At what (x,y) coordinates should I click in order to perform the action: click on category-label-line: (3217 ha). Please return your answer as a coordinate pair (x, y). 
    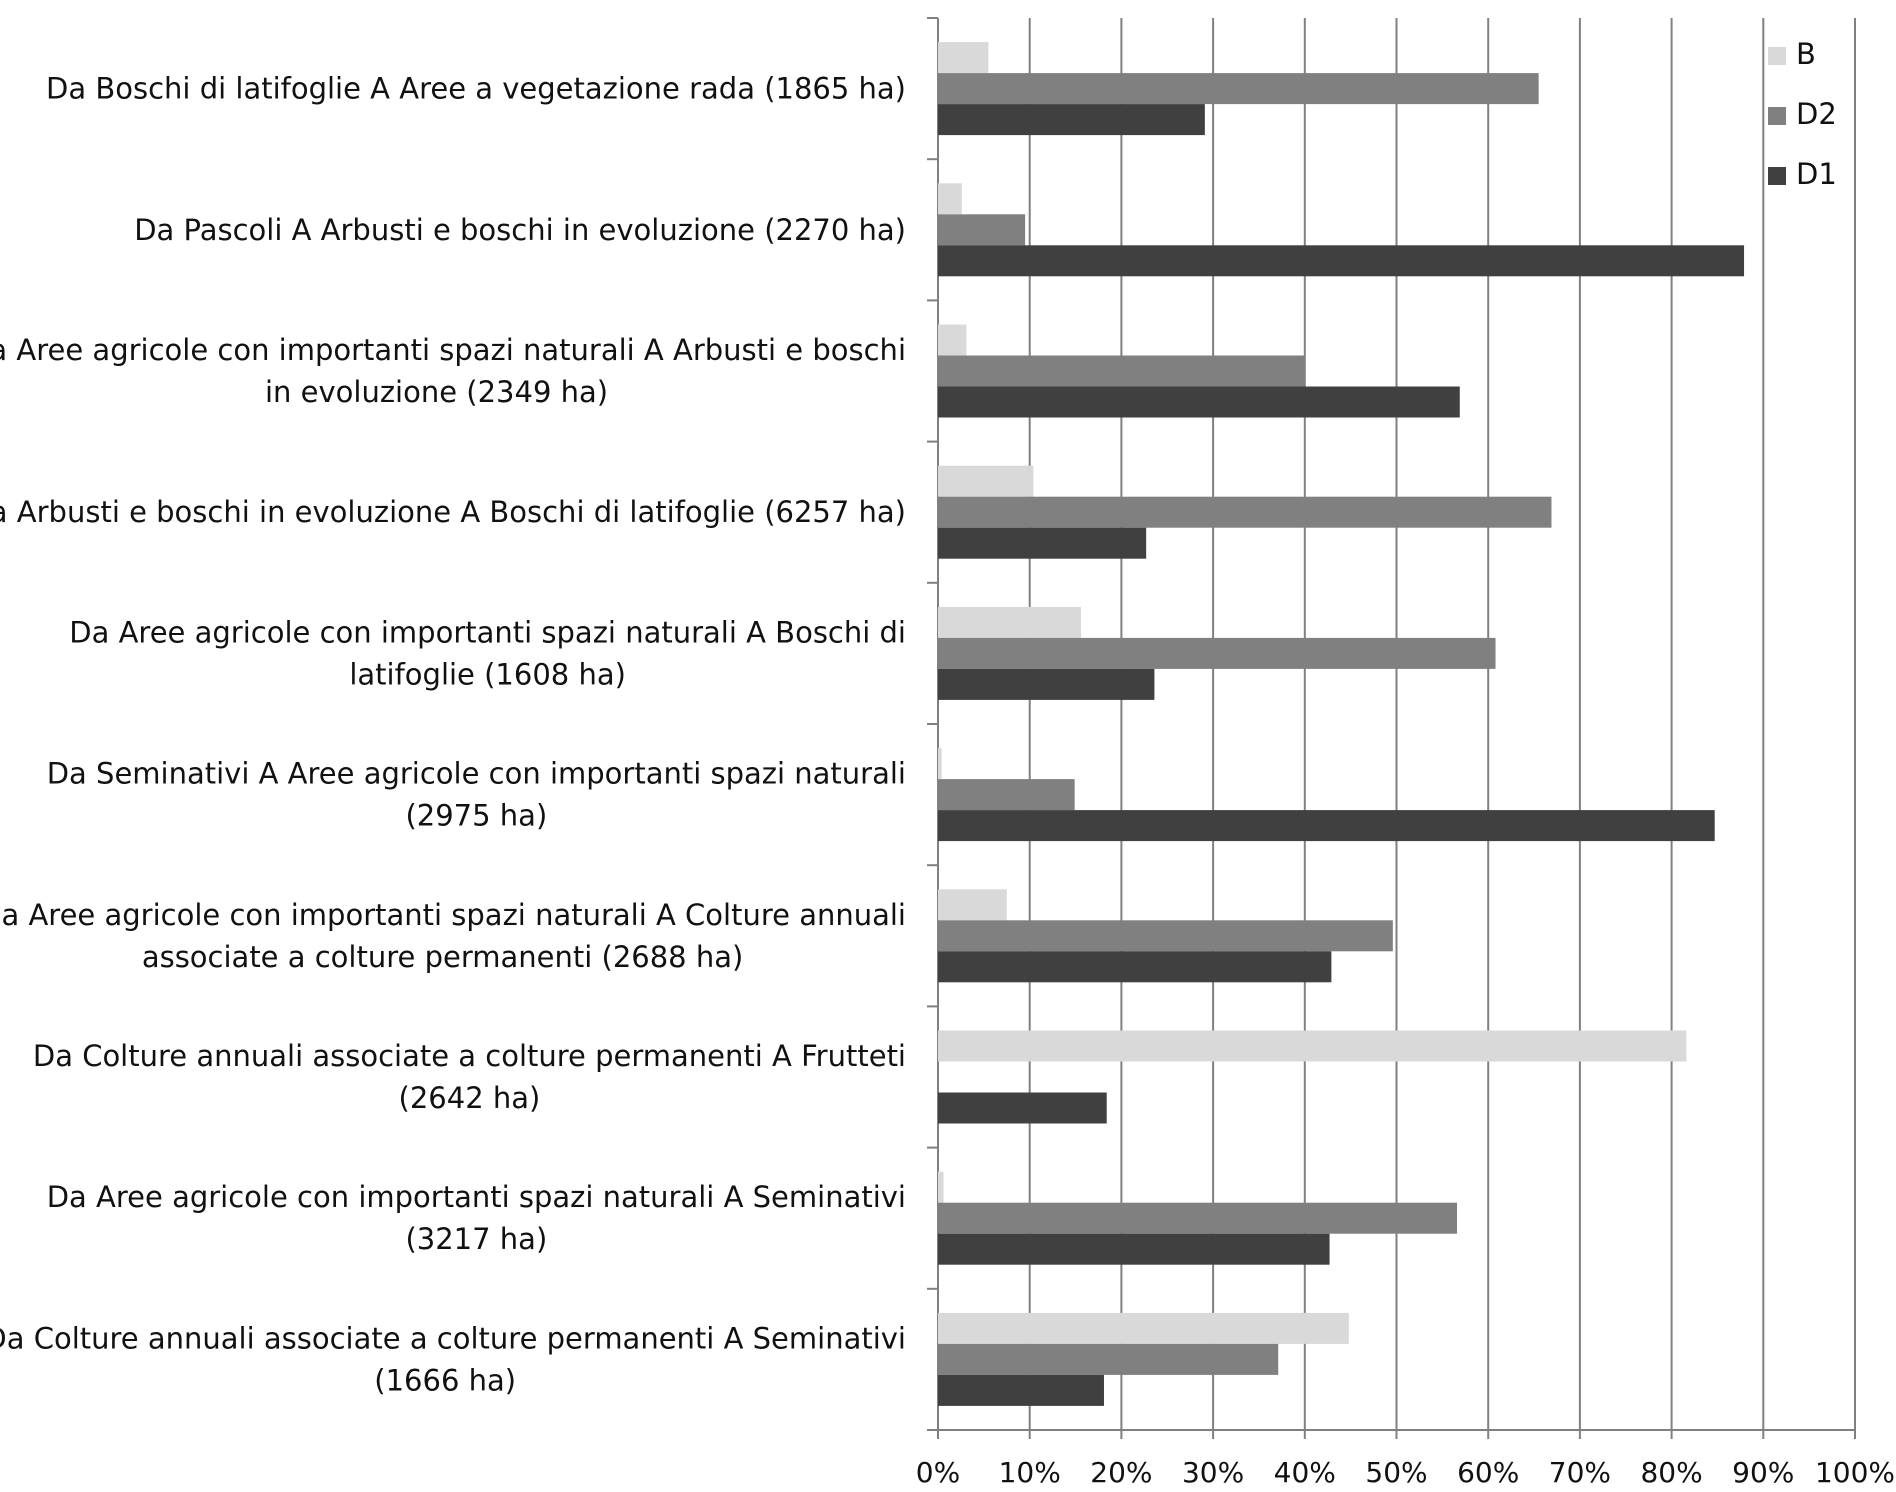
    Looking at the image, I should click on (476, 1239).